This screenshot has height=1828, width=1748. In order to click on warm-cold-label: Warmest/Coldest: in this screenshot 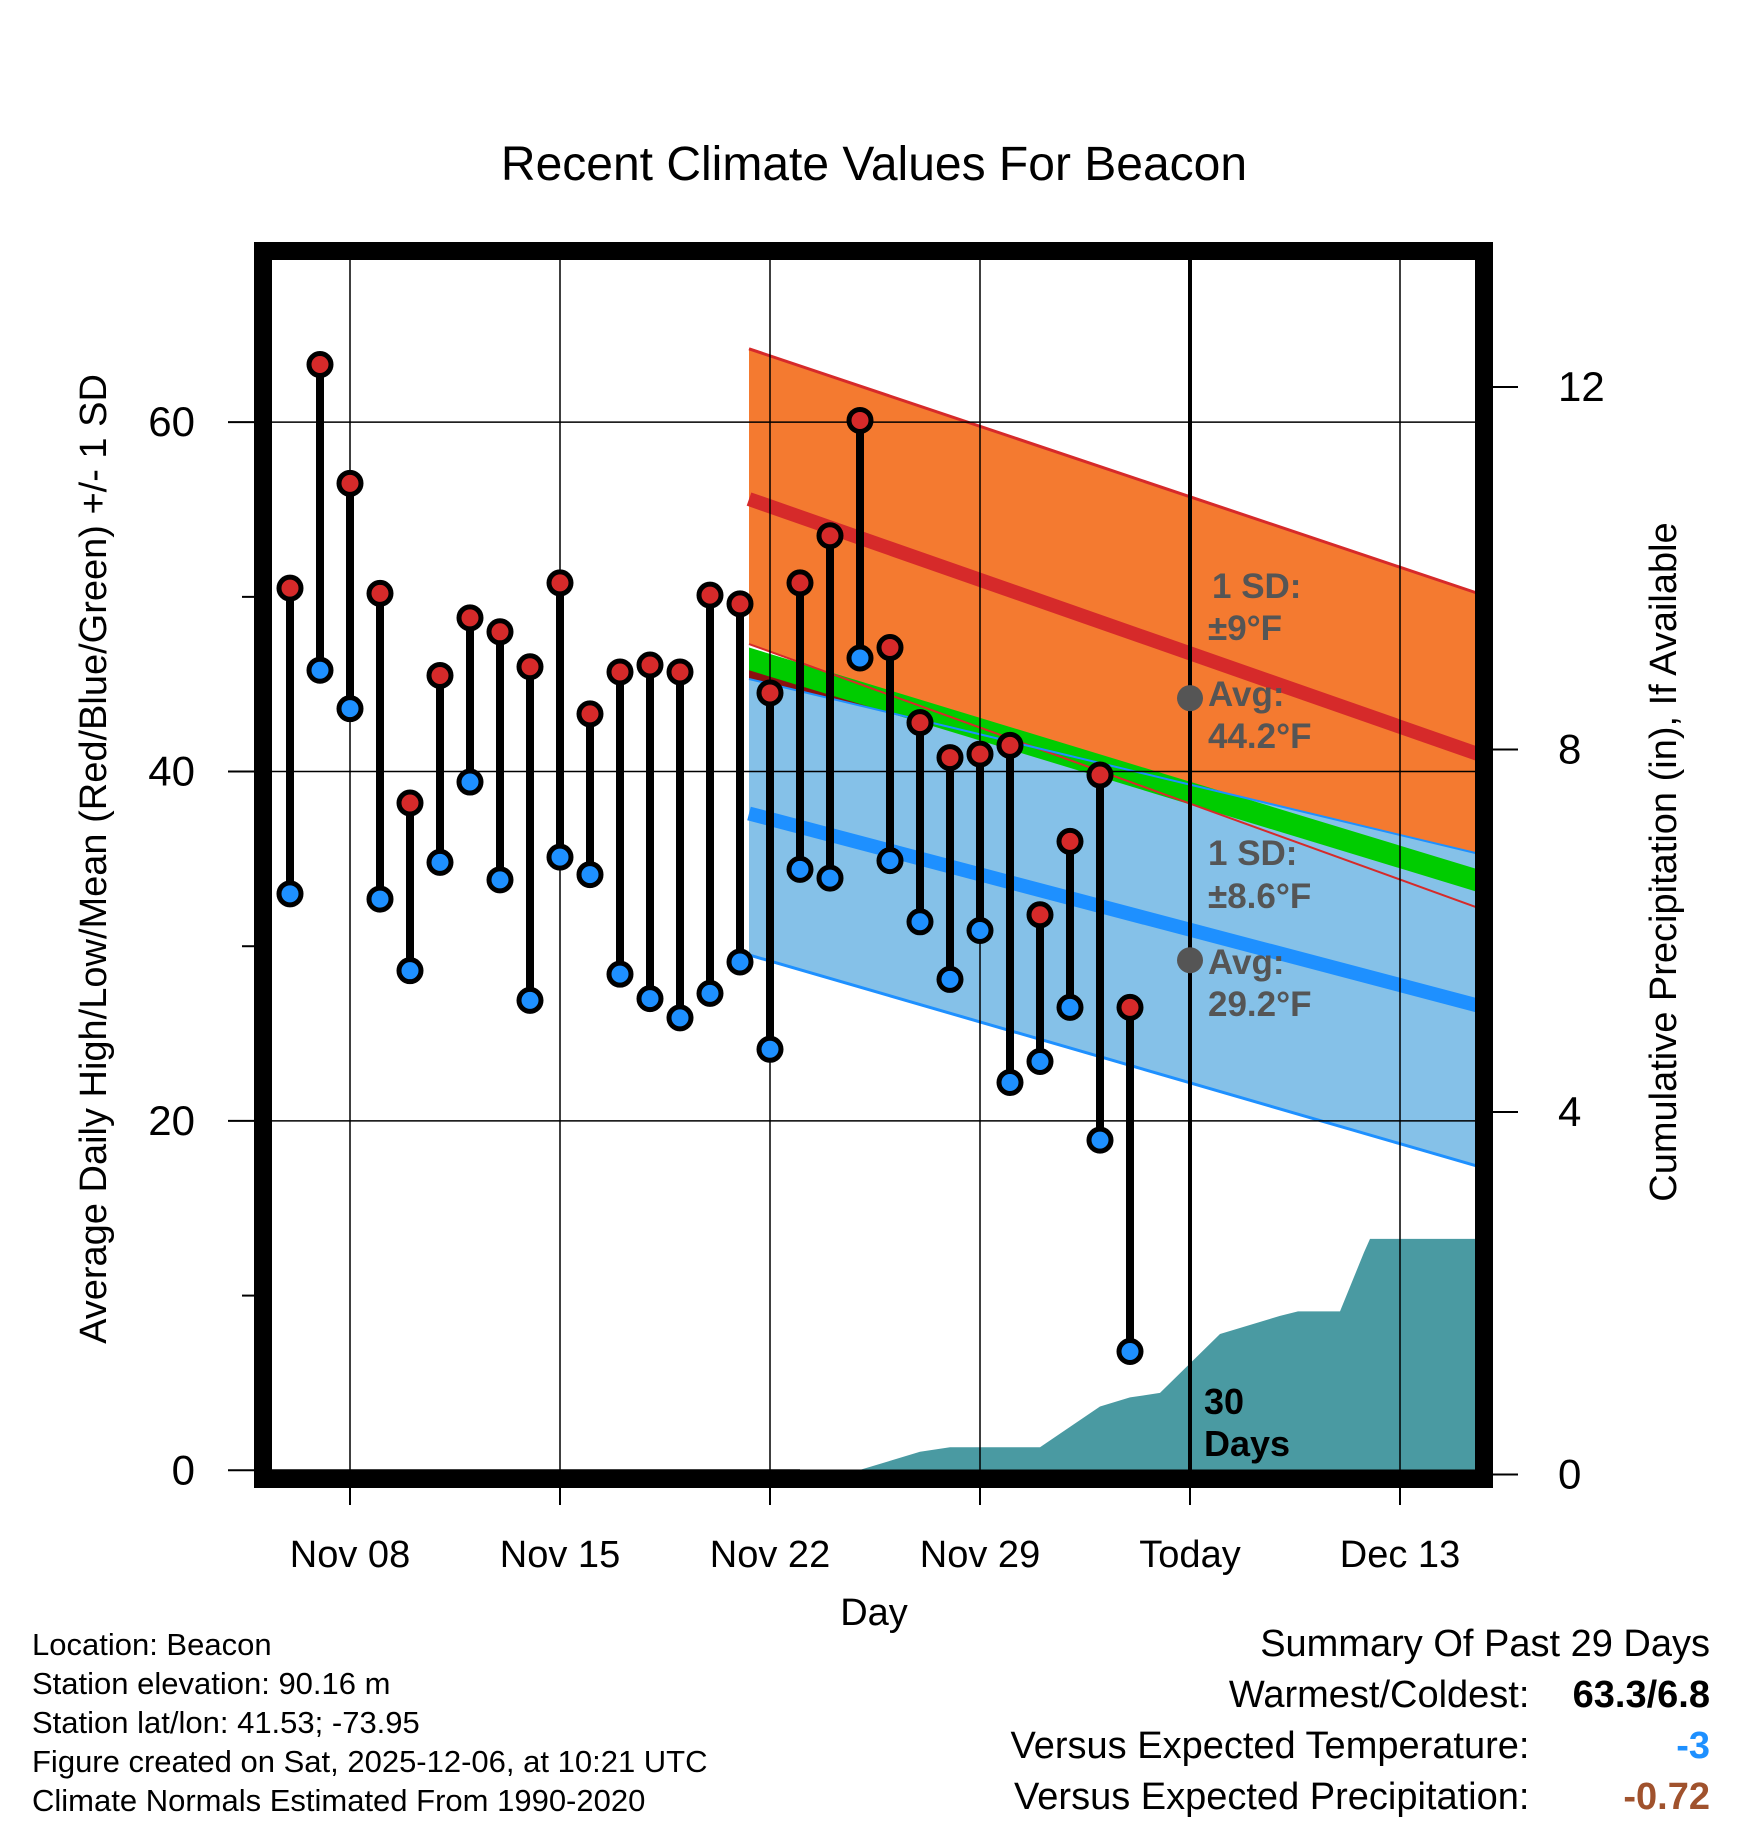, I will do `click(1379, 1695)`.